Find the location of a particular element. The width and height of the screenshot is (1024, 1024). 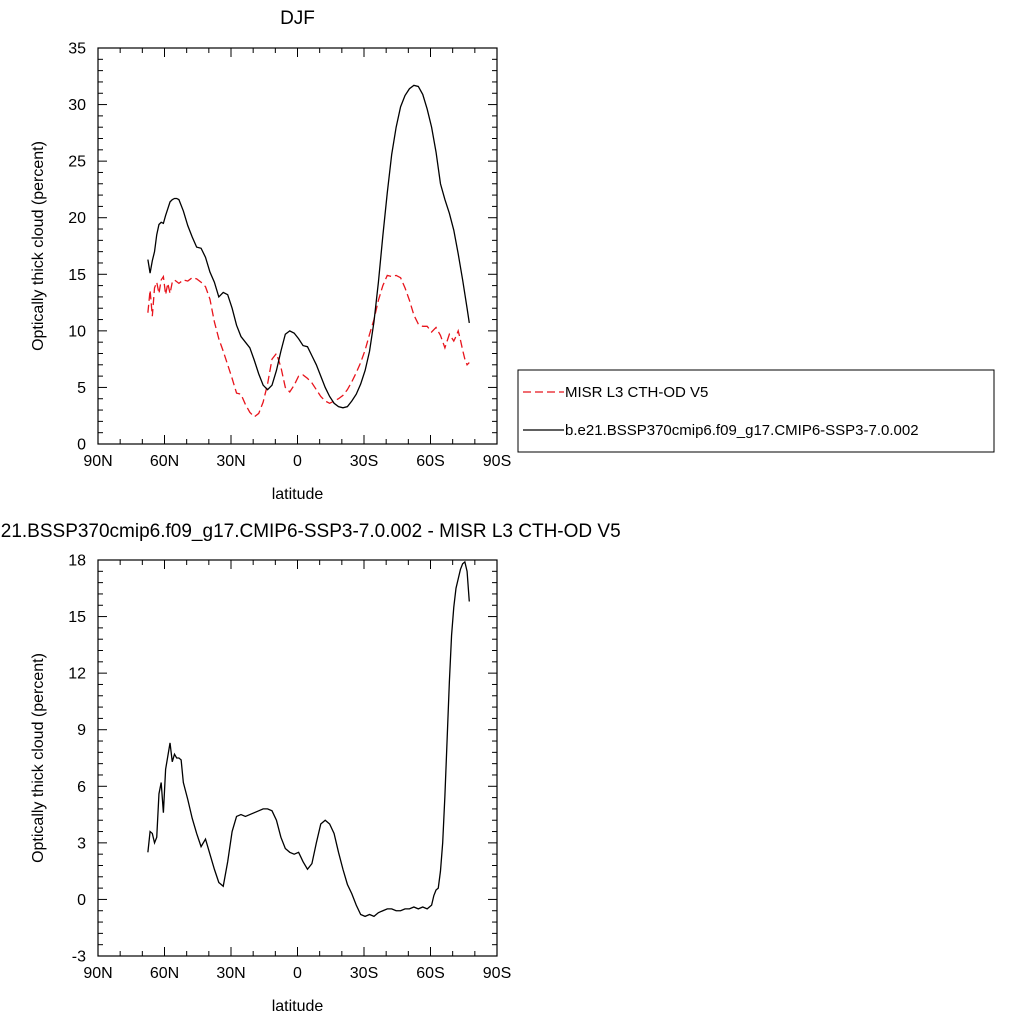

y-tick-label: 12 is located at coordinates (77, 674).